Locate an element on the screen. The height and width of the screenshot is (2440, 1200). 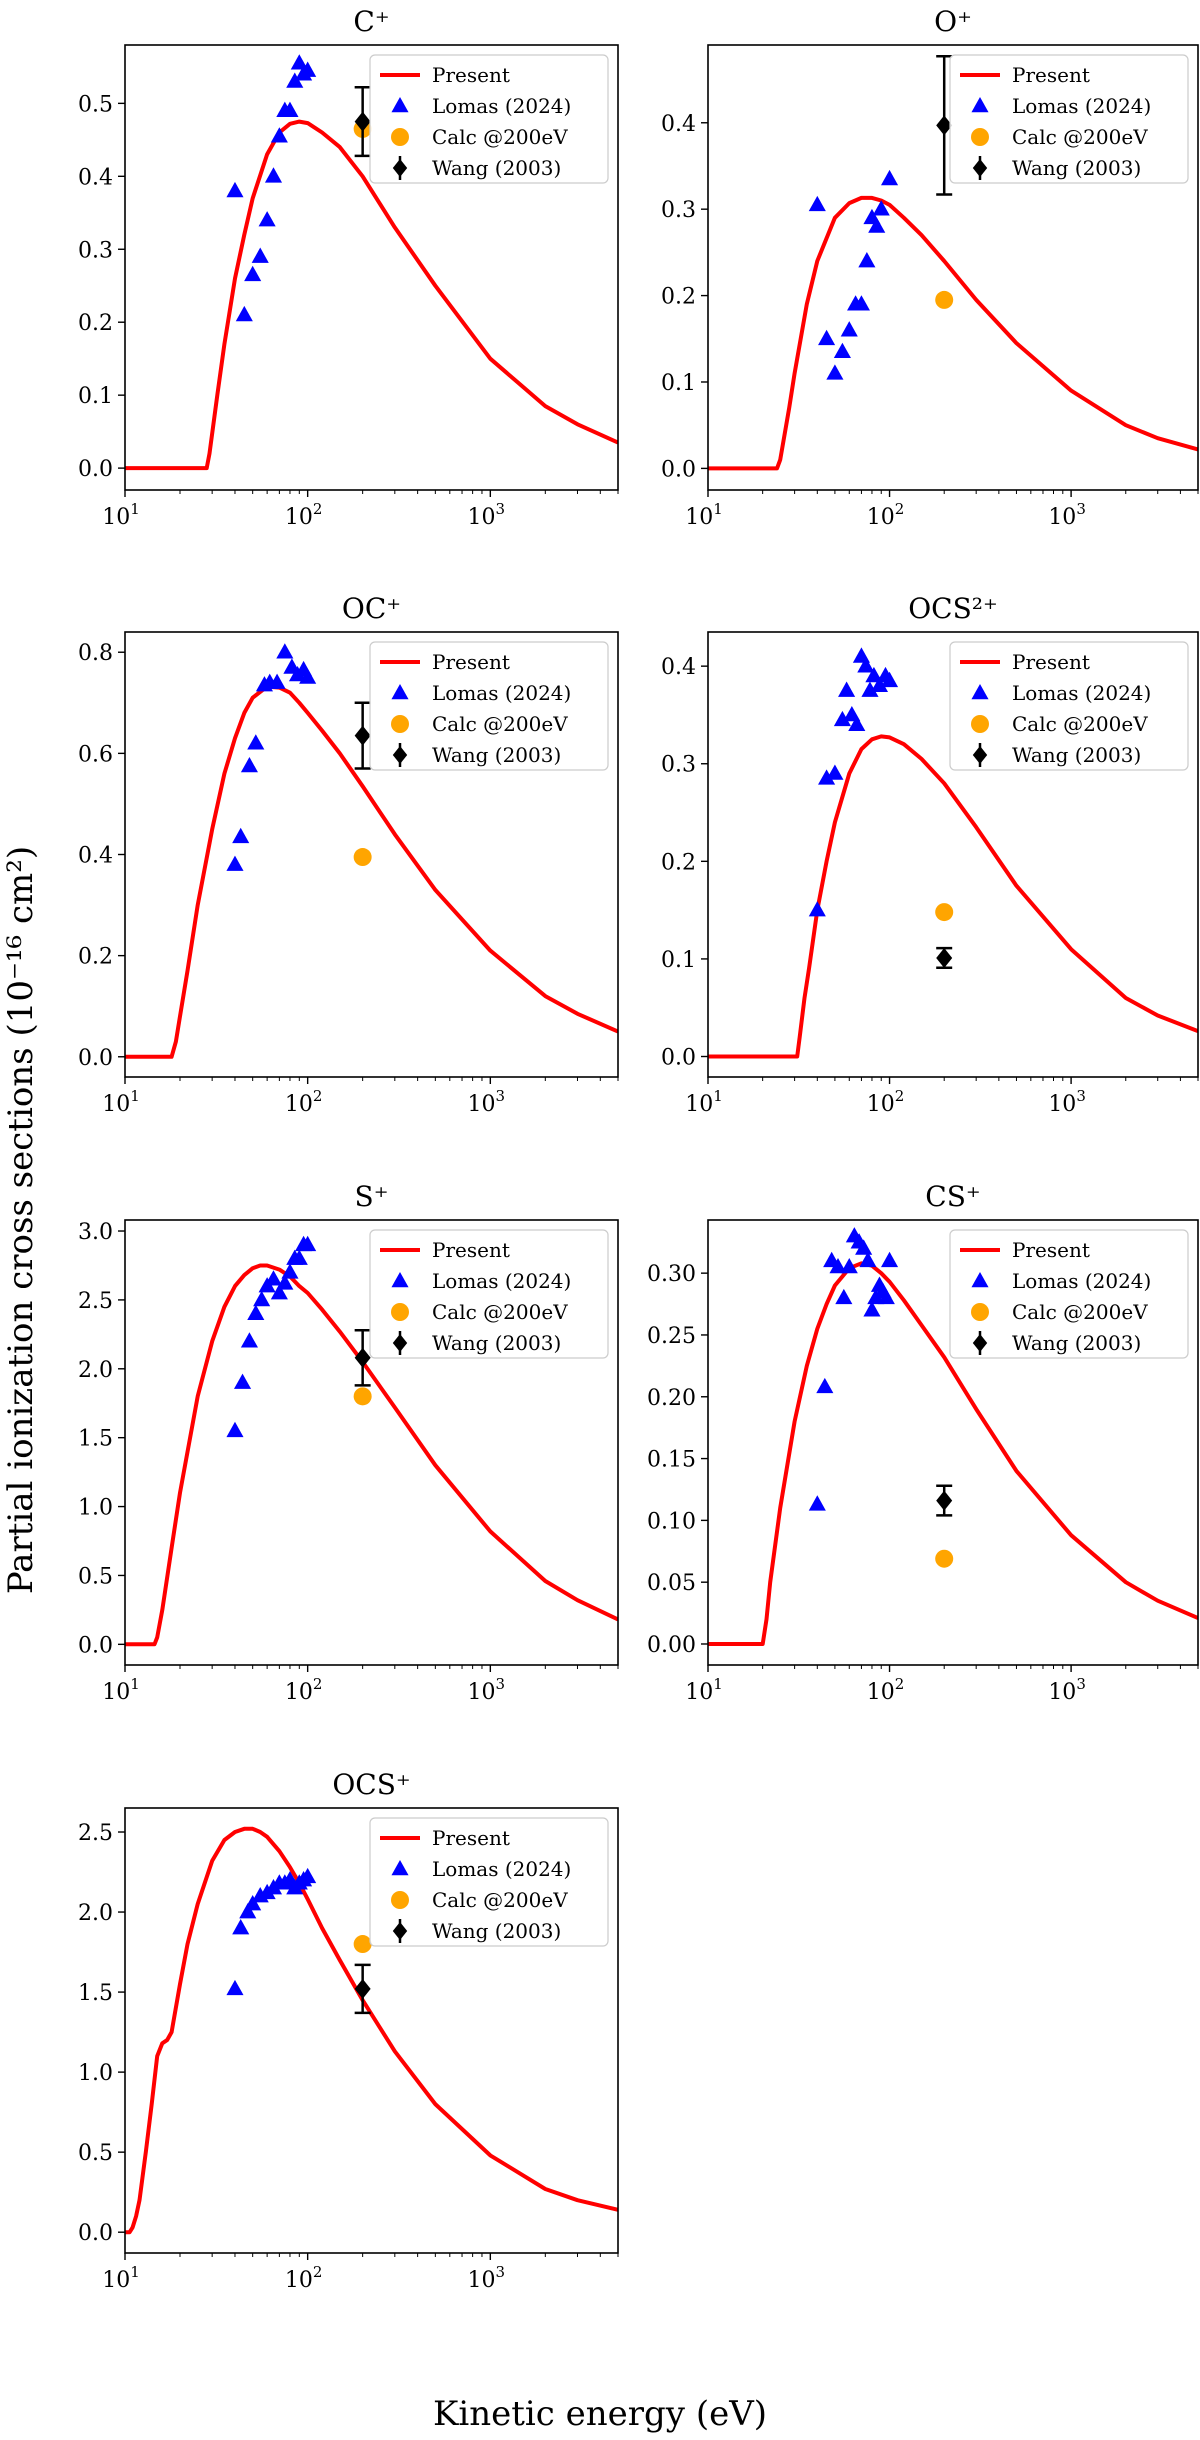
y-tick-label: 0.00 is located at coordinates (671, 1645).